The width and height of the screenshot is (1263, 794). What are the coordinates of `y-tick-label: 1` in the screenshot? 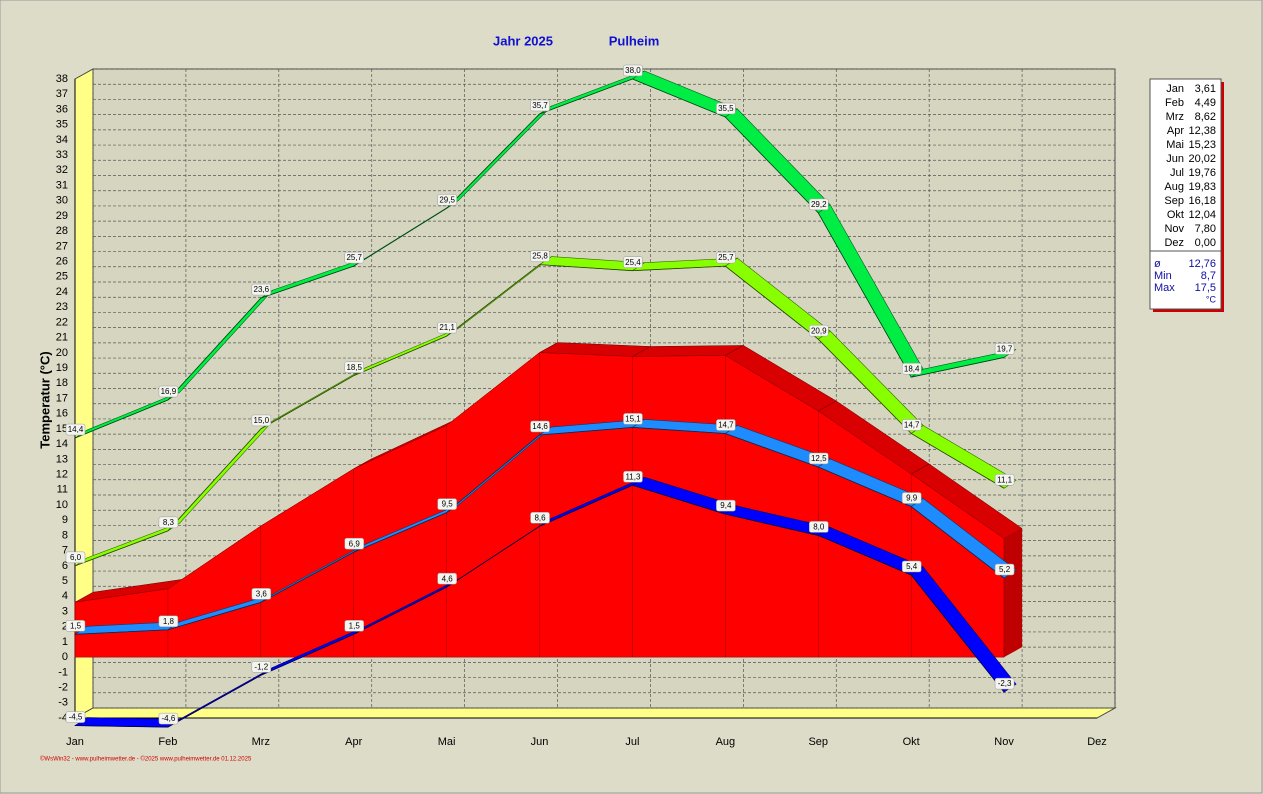 It's located at (65, 642).